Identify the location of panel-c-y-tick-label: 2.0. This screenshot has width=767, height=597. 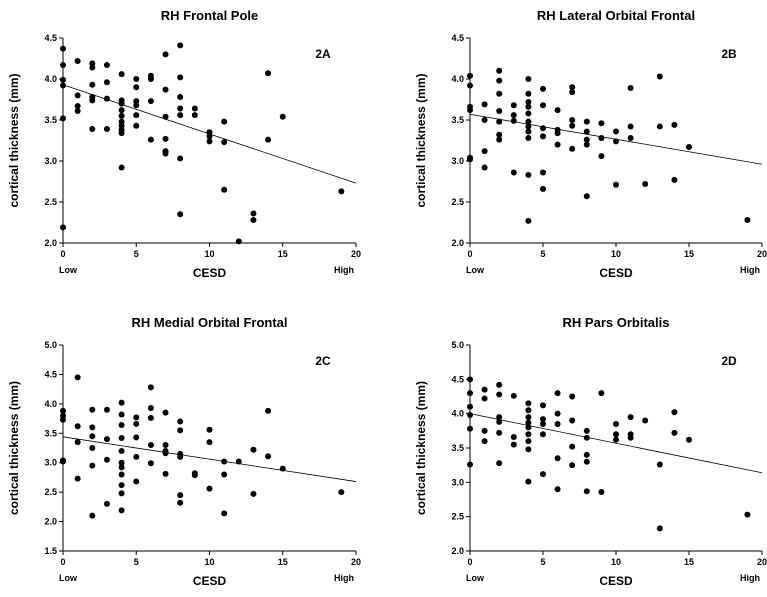
(50, 522).